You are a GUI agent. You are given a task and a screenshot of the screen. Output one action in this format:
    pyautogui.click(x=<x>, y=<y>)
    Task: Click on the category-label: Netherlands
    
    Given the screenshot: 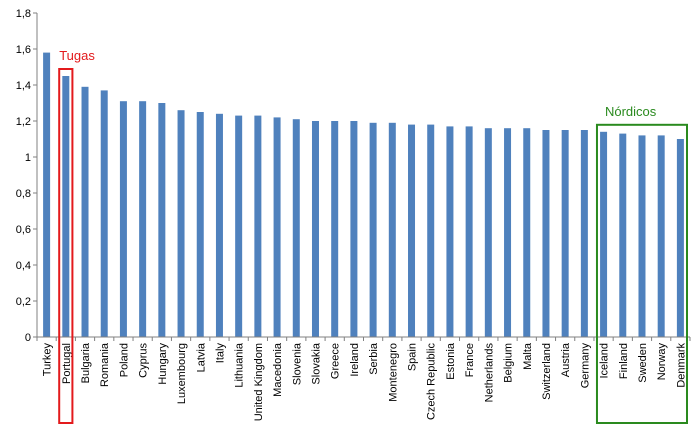 What is the action you would take?
    pyautogui.click(x=489, y=373)
    